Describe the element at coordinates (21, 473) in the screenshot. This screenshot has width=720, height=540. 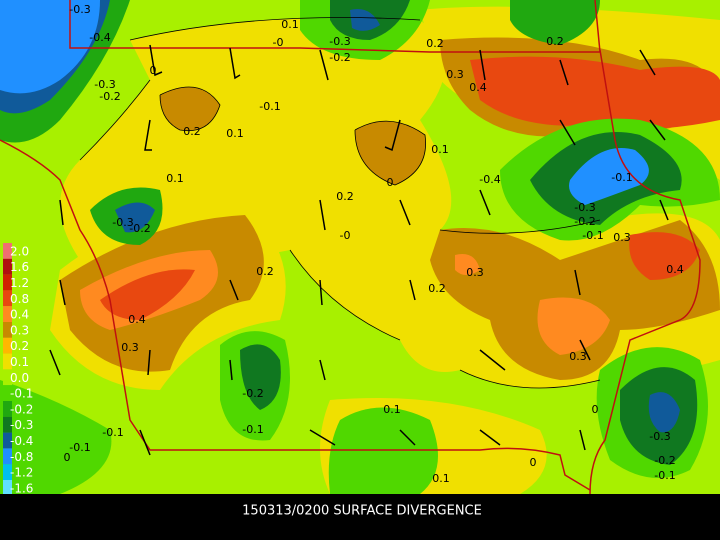
I see `legend-label: -1.2` at that location.